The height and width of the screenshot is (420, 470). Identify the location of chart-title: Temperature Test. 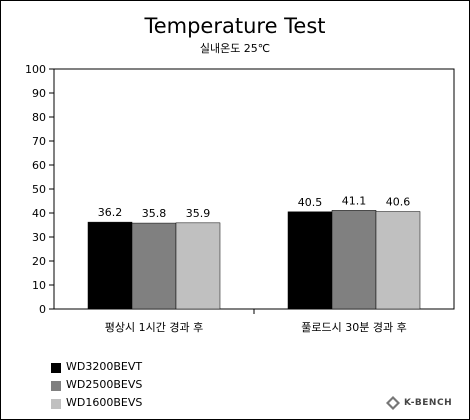
(235, 26).